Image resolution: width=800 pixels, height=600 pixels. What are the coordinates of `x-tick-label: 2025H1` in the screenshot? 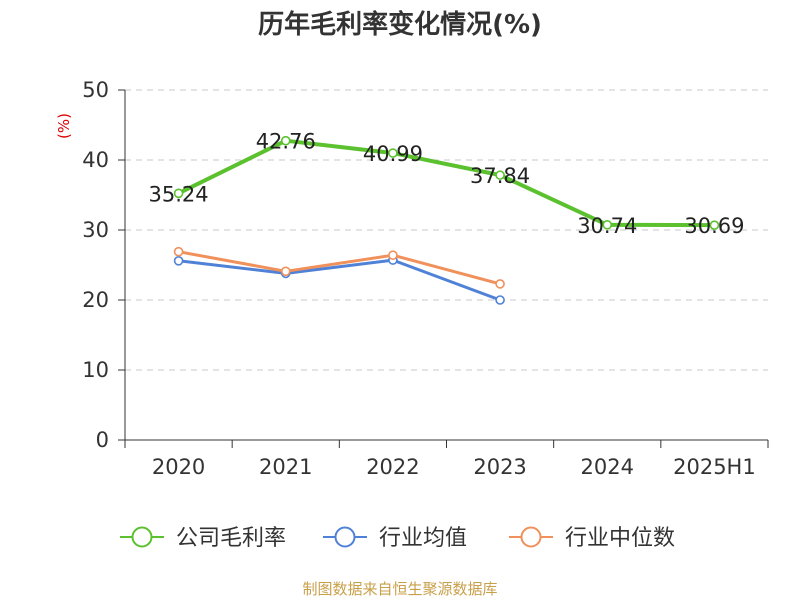 It's located at (714, 467).